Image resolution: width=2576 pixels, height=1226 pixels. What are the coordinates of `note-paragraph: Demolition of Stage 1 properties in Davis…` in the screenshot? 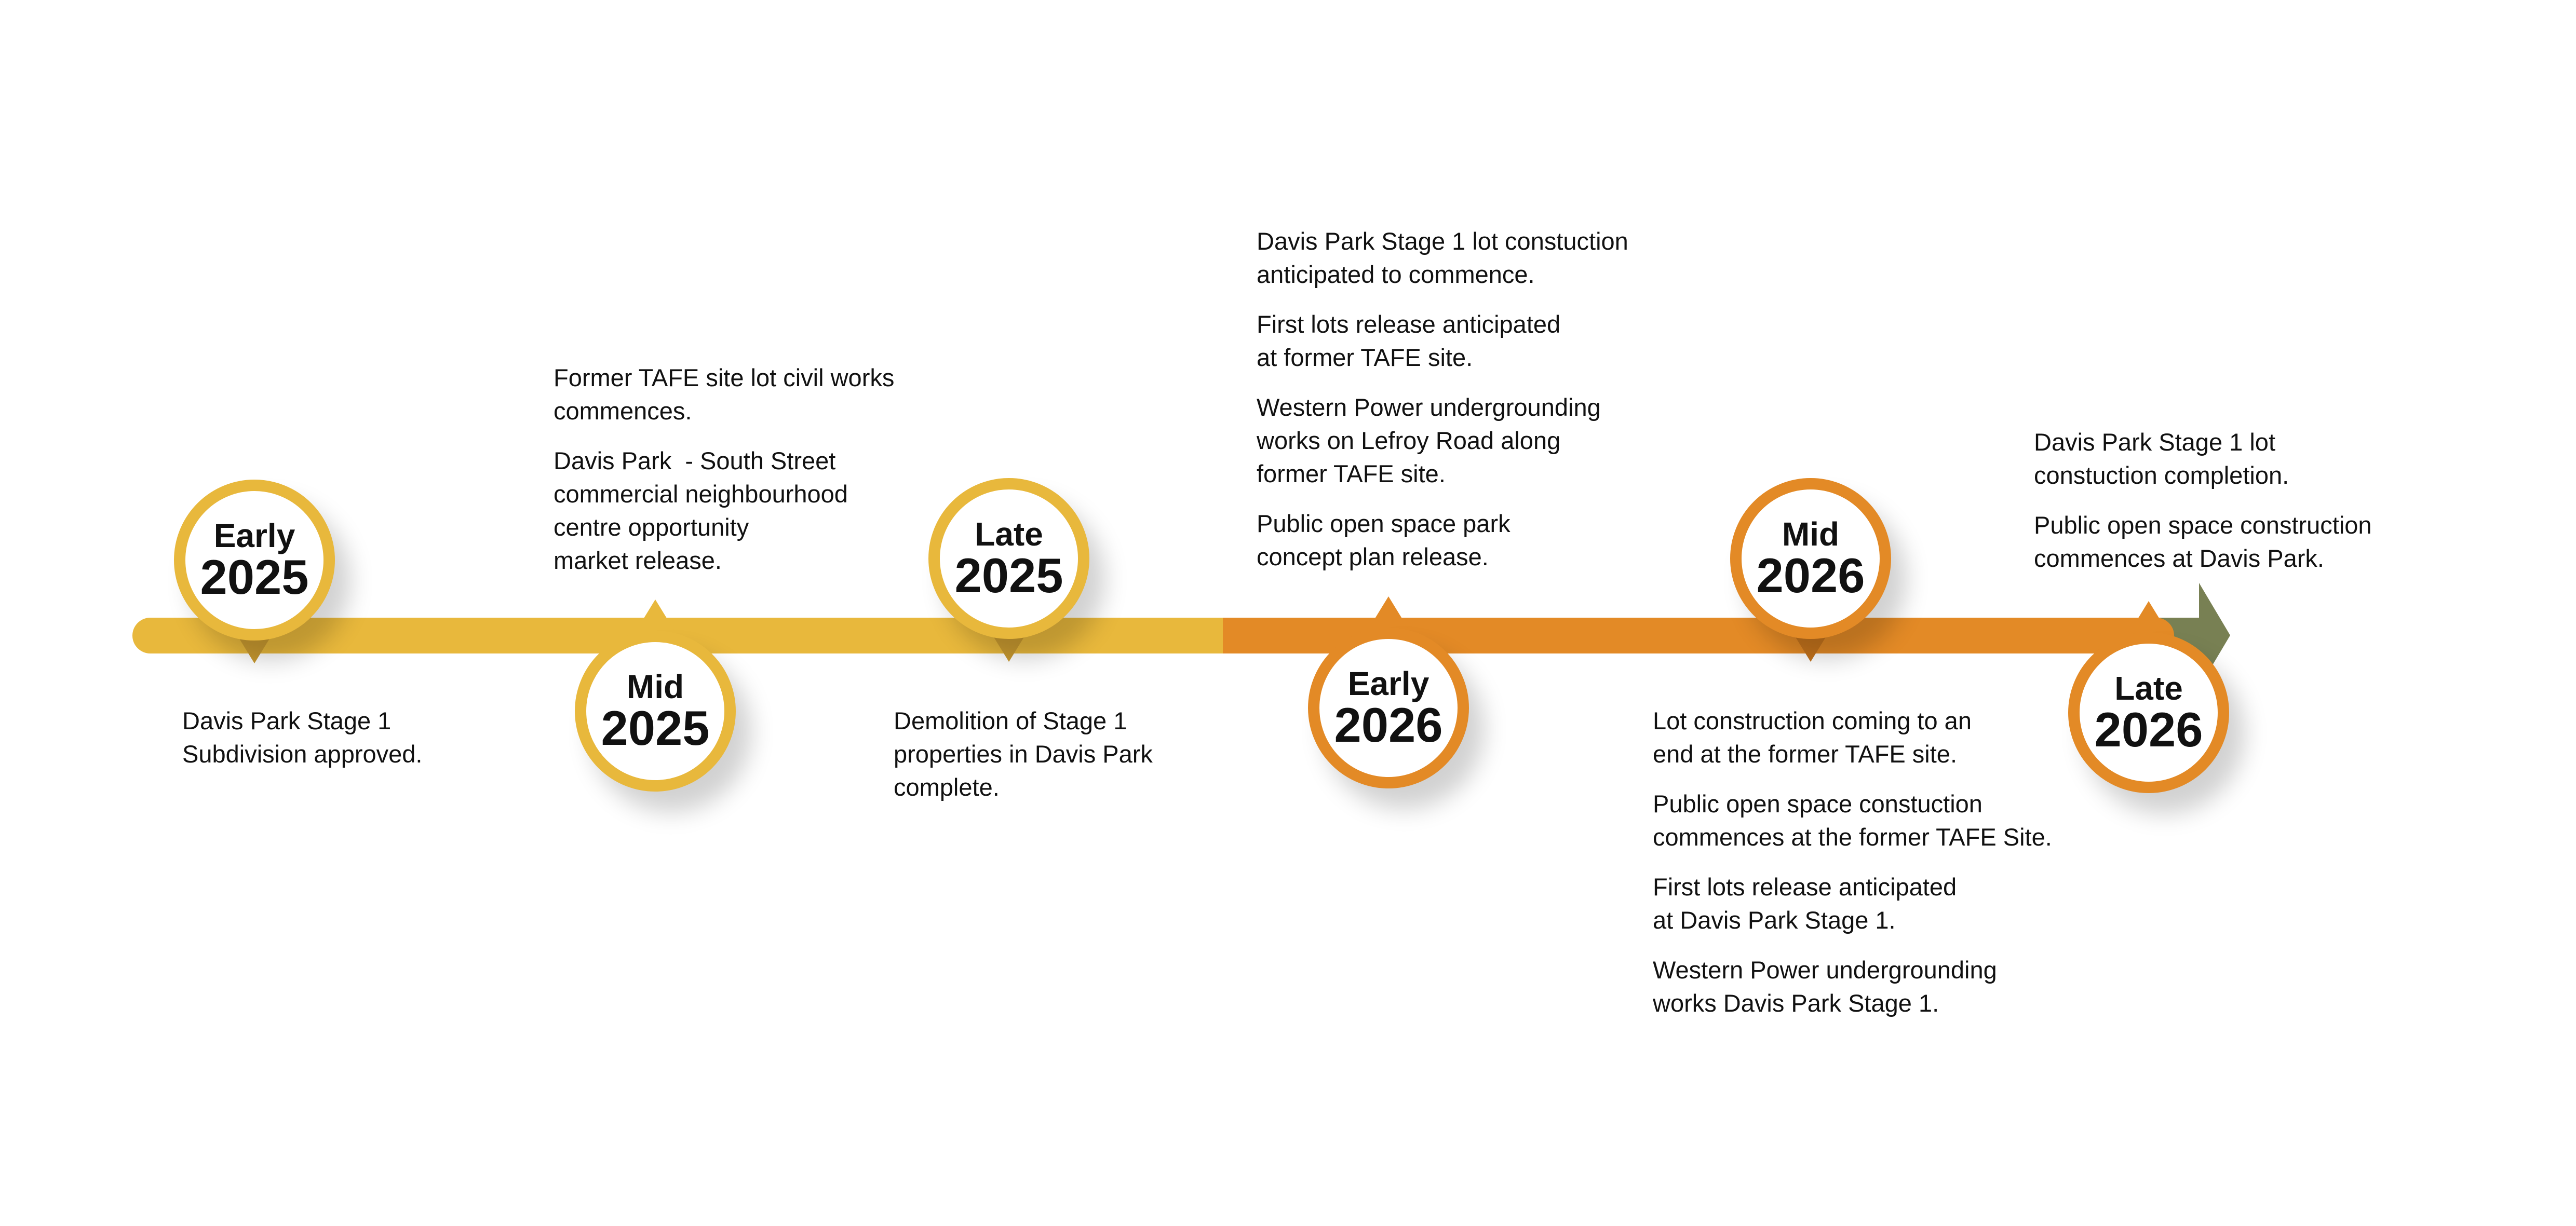 It's located at (1023, 754).